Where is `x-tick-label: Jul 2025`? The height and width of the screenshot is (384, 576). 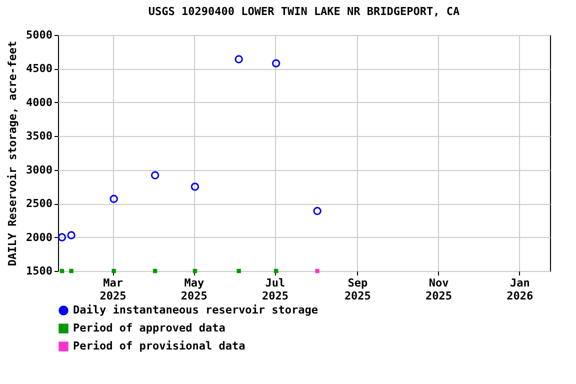 x-tick-label: Jul 2025 is located at coordinates (275, 289).